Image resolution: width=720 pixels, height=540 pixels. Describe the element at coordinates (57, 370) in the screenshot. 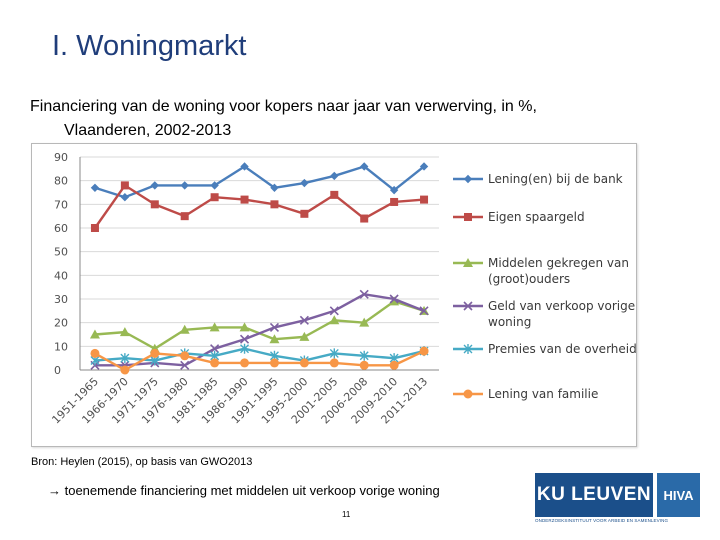

I see `y-tick-label: 0` at that location.